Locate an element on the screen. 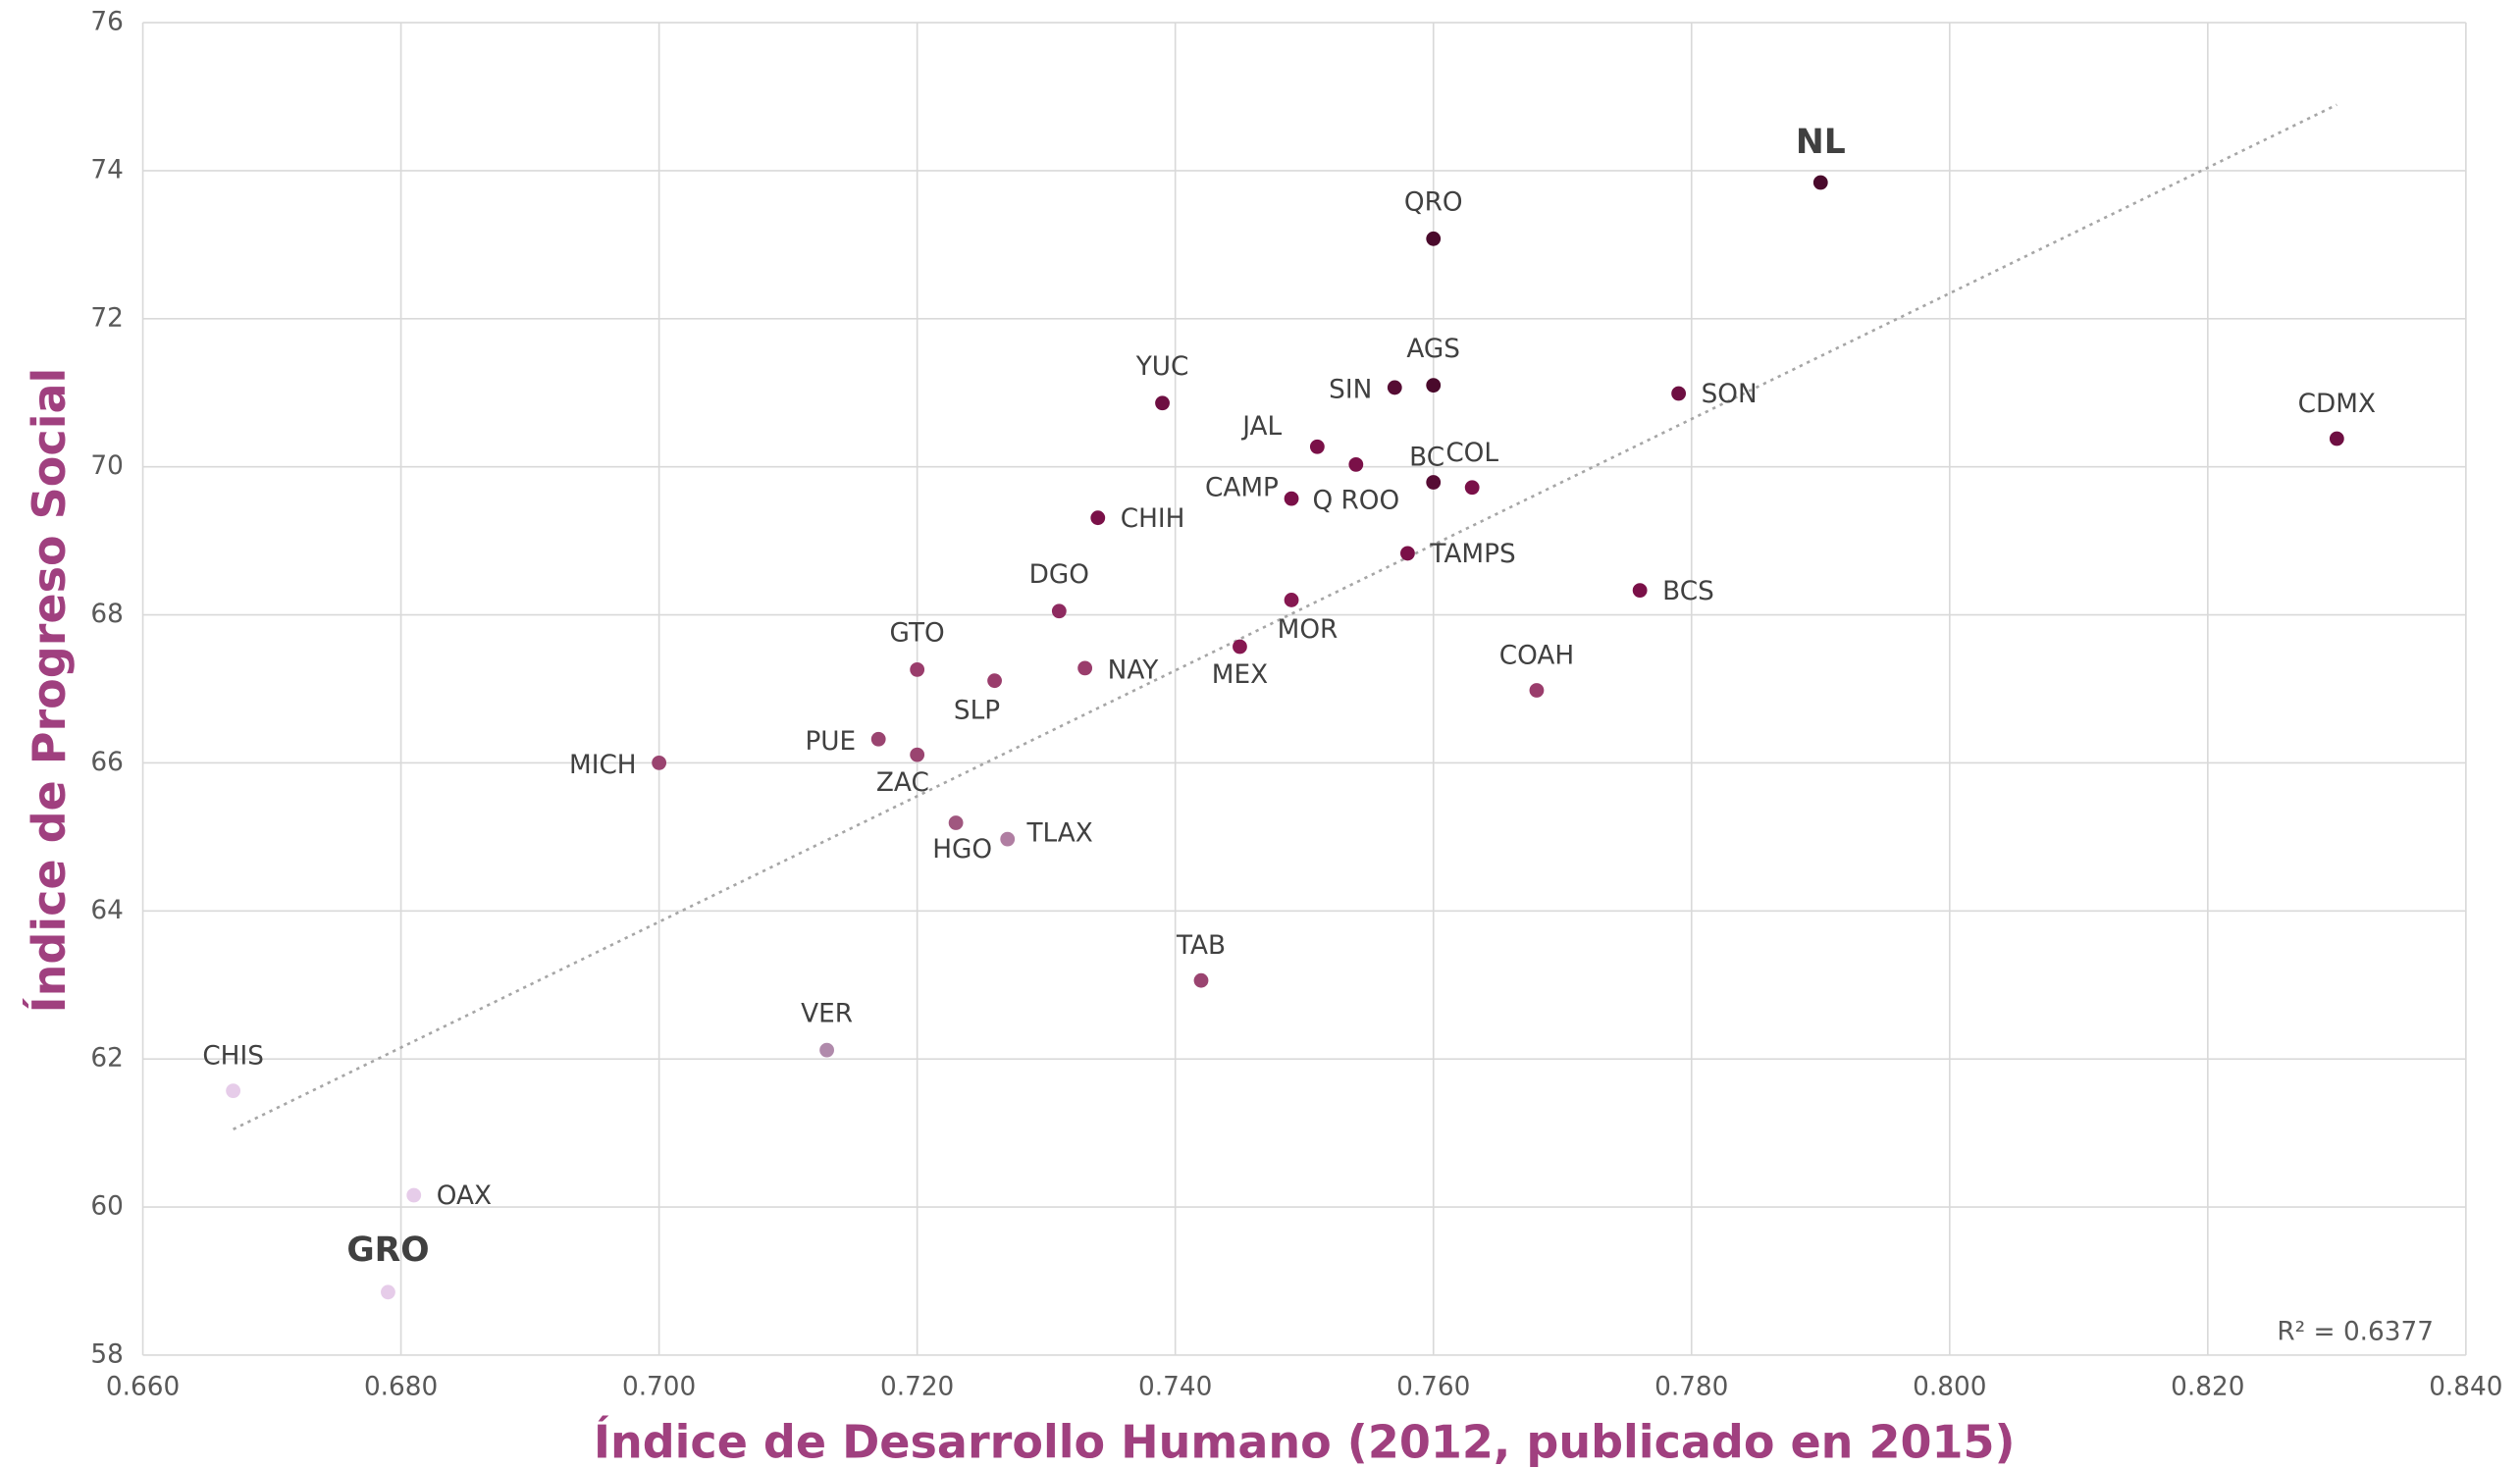 This screenshot has height=1468, width=2520. point-label: MICH is located at coordinates (603, 765).